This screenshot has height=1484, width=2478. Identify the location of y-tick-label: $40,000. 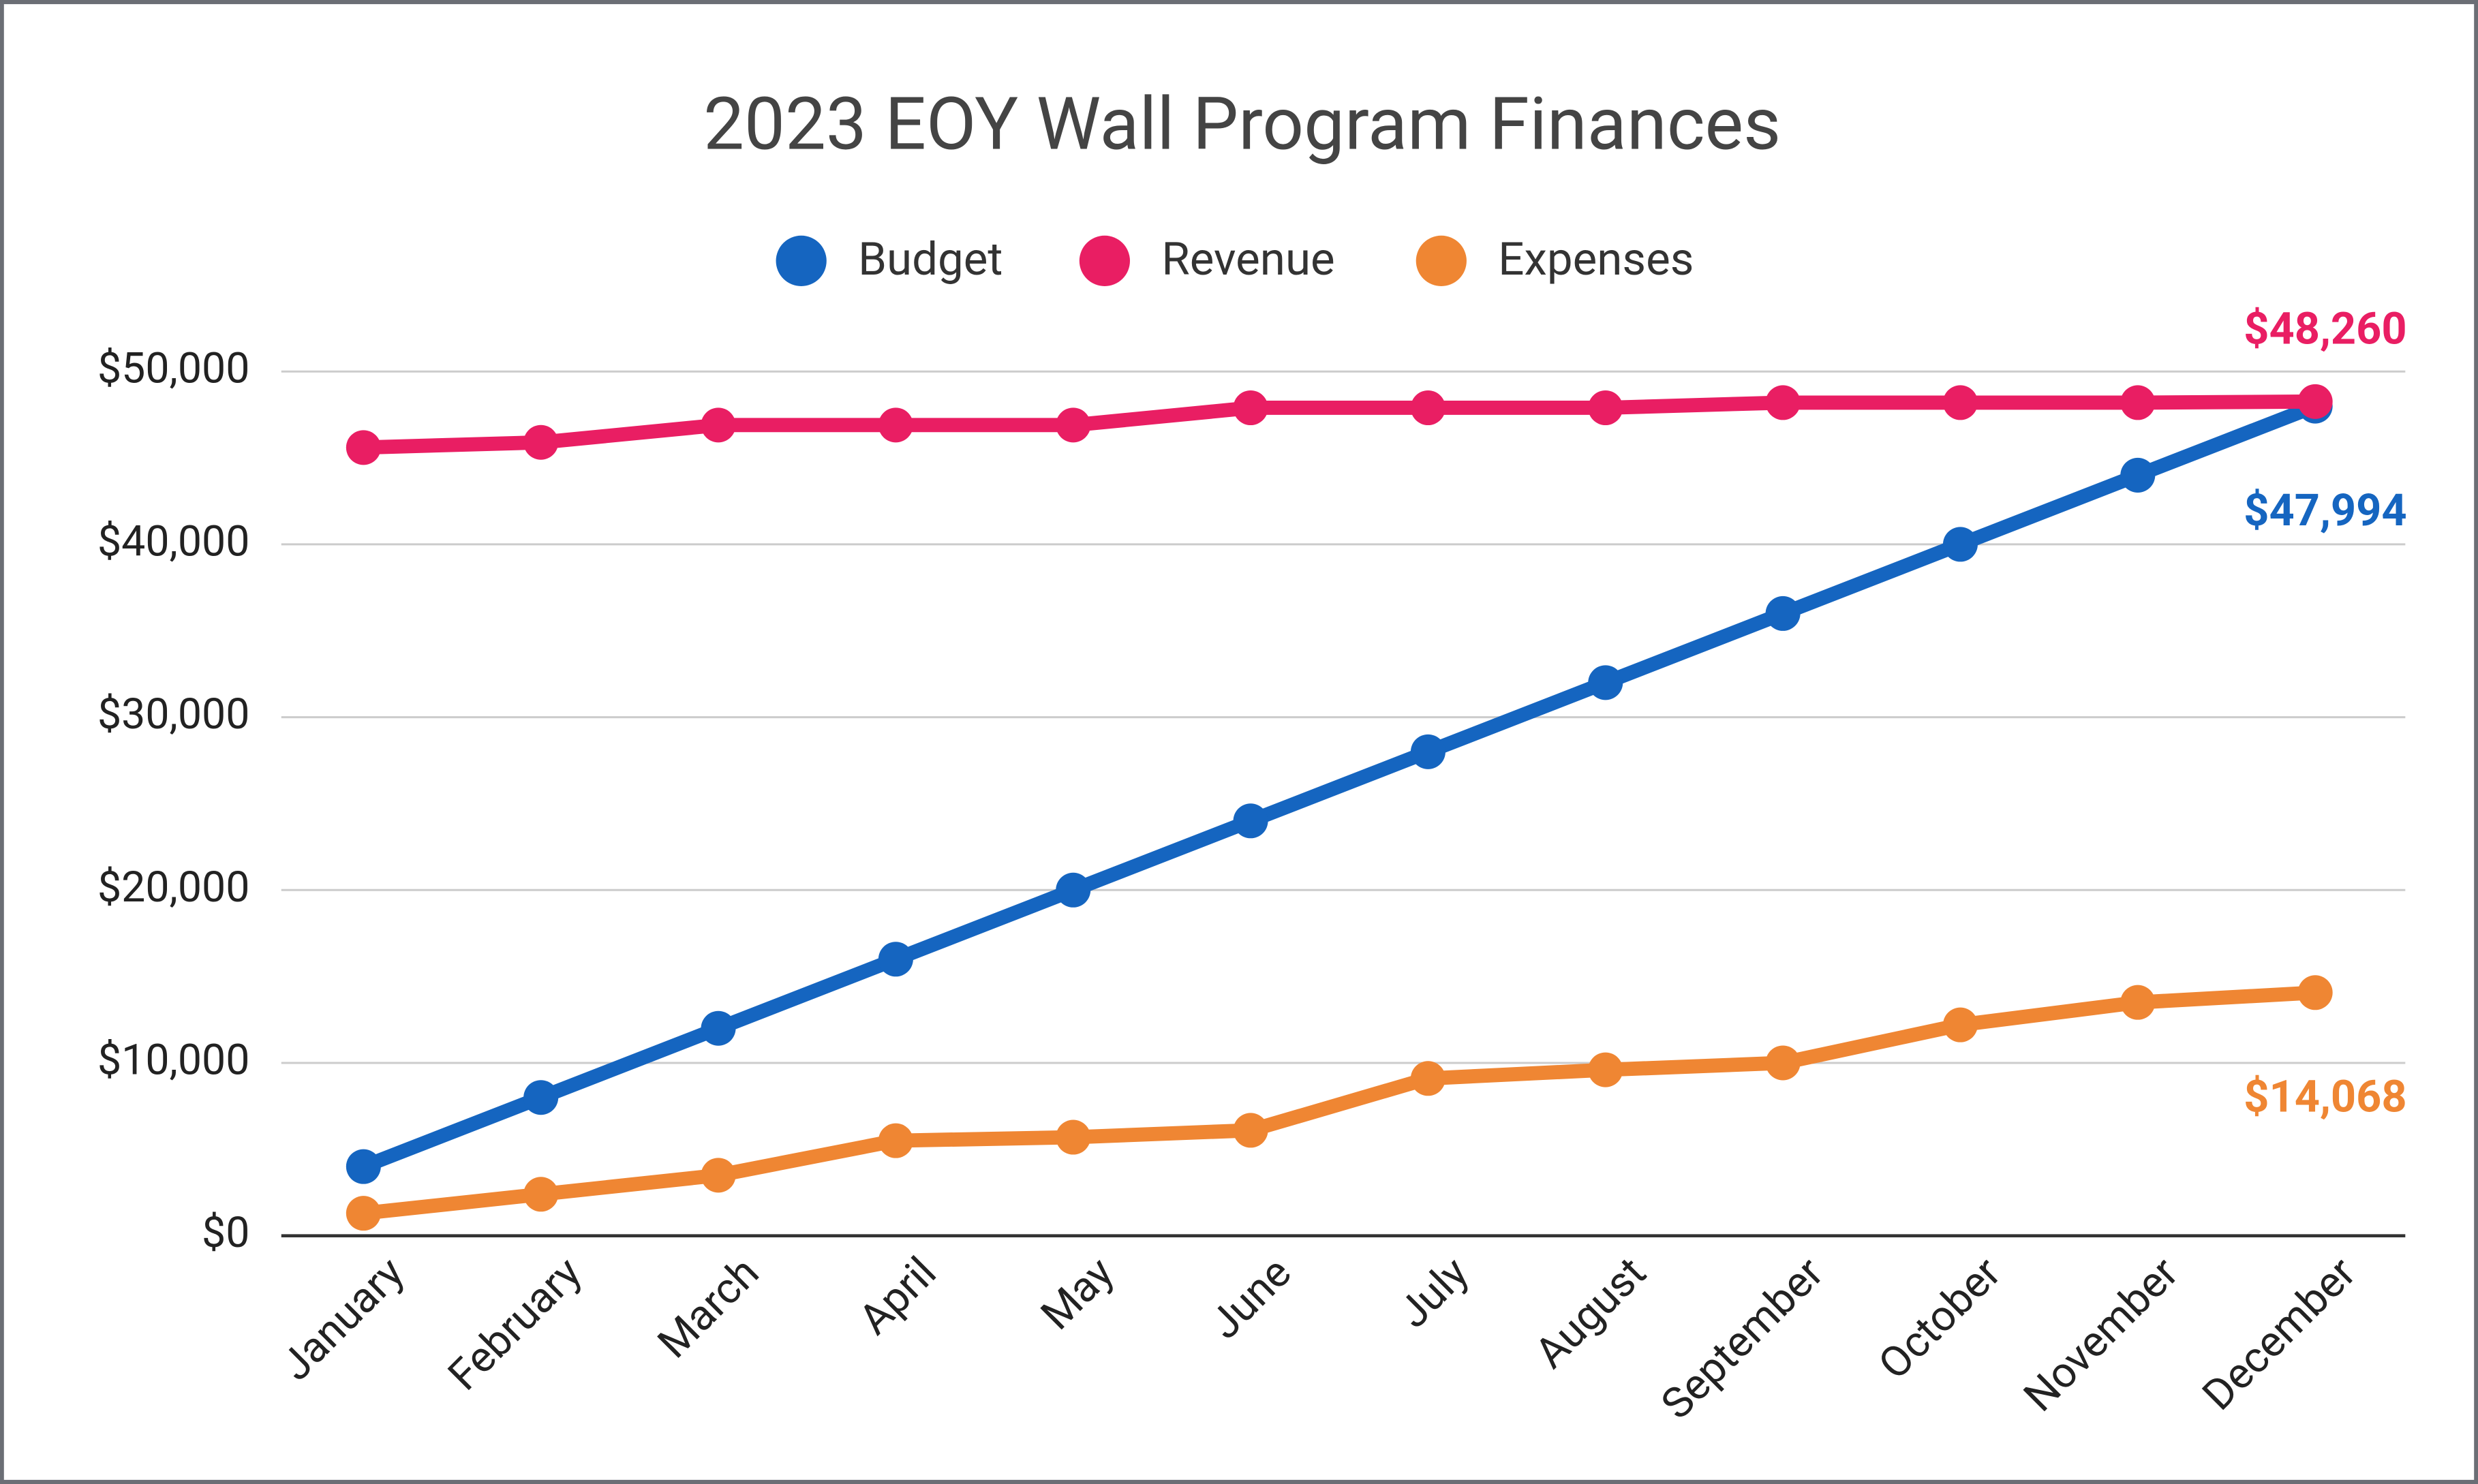
(173, 541).